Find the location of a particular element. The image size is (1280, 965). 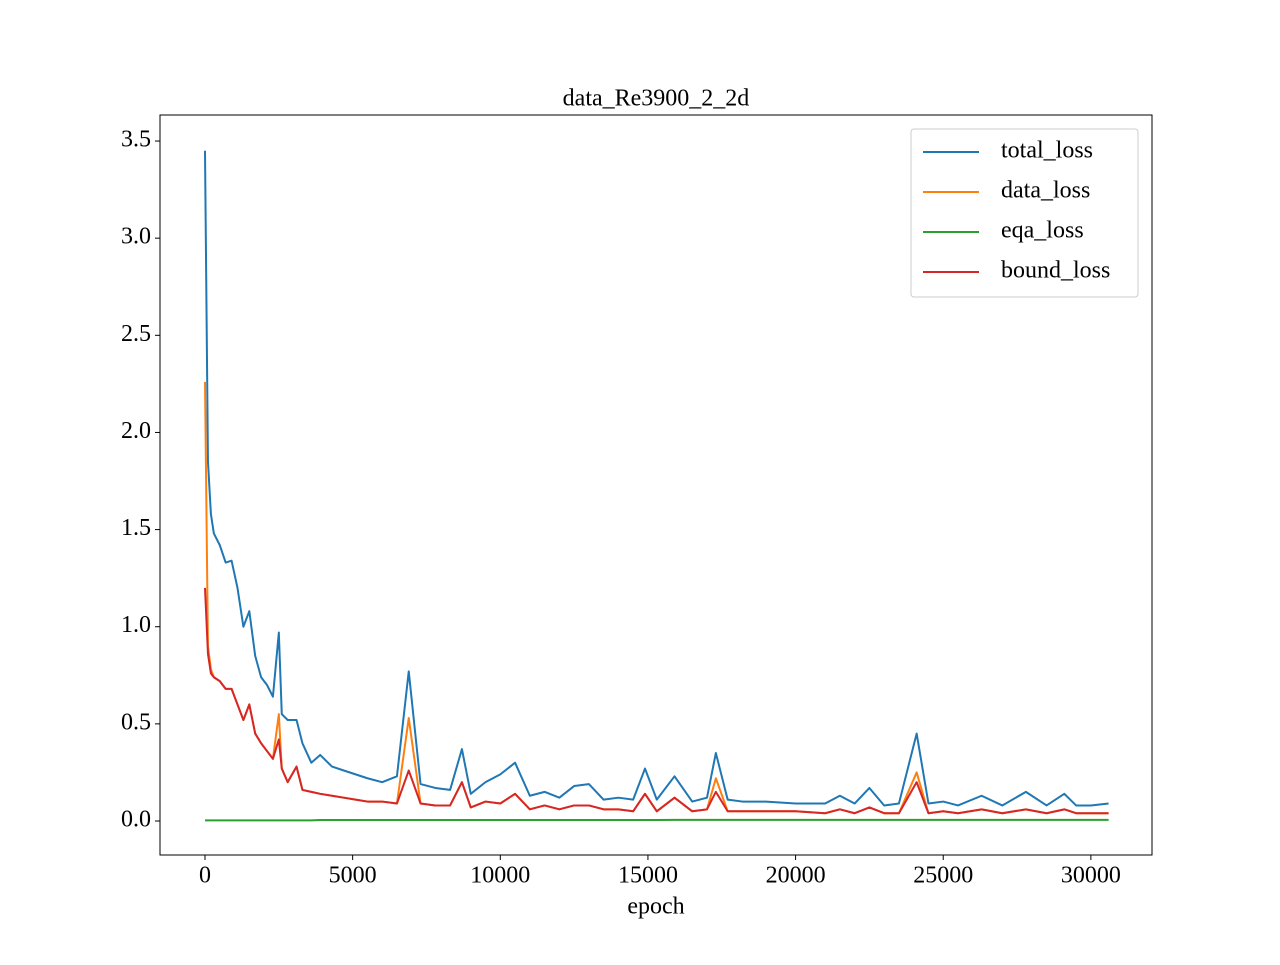

x-tick-label: 15000 is located at coordinates (648, 876).